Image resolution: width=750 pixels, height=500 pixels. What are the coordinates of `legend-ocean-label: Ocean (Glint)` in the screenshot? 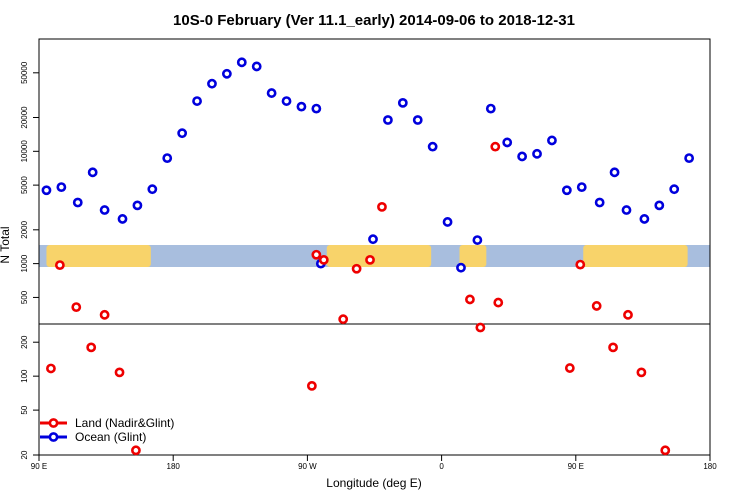 It's located at (110, 437).